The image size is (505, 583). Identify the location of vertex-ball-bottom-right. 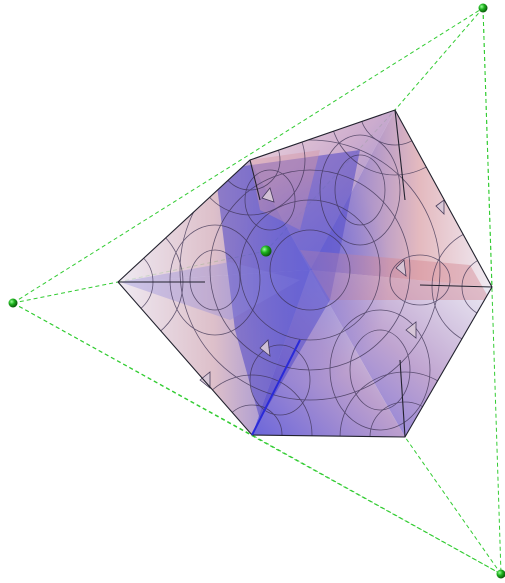
(500, 574).